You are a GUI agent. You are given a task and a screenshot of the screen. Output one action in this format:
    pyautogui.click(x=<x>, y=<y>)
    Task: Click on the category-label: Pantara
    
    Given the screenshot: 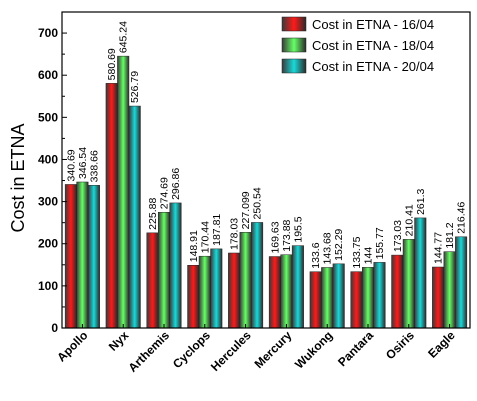 What is the action you would take?
    pyautogui.click(x=355, y=348)
    